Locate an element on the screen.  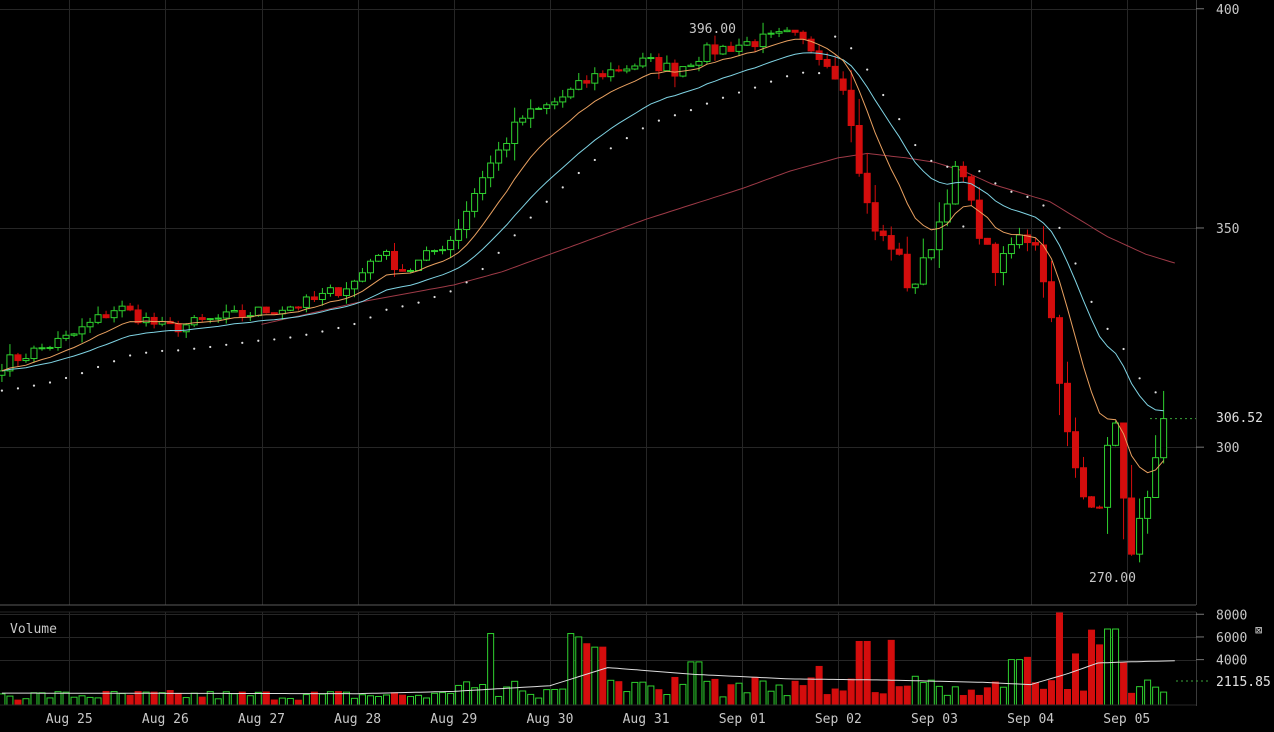
y-tick-label: 400 is located at coordinates (1227, 10).